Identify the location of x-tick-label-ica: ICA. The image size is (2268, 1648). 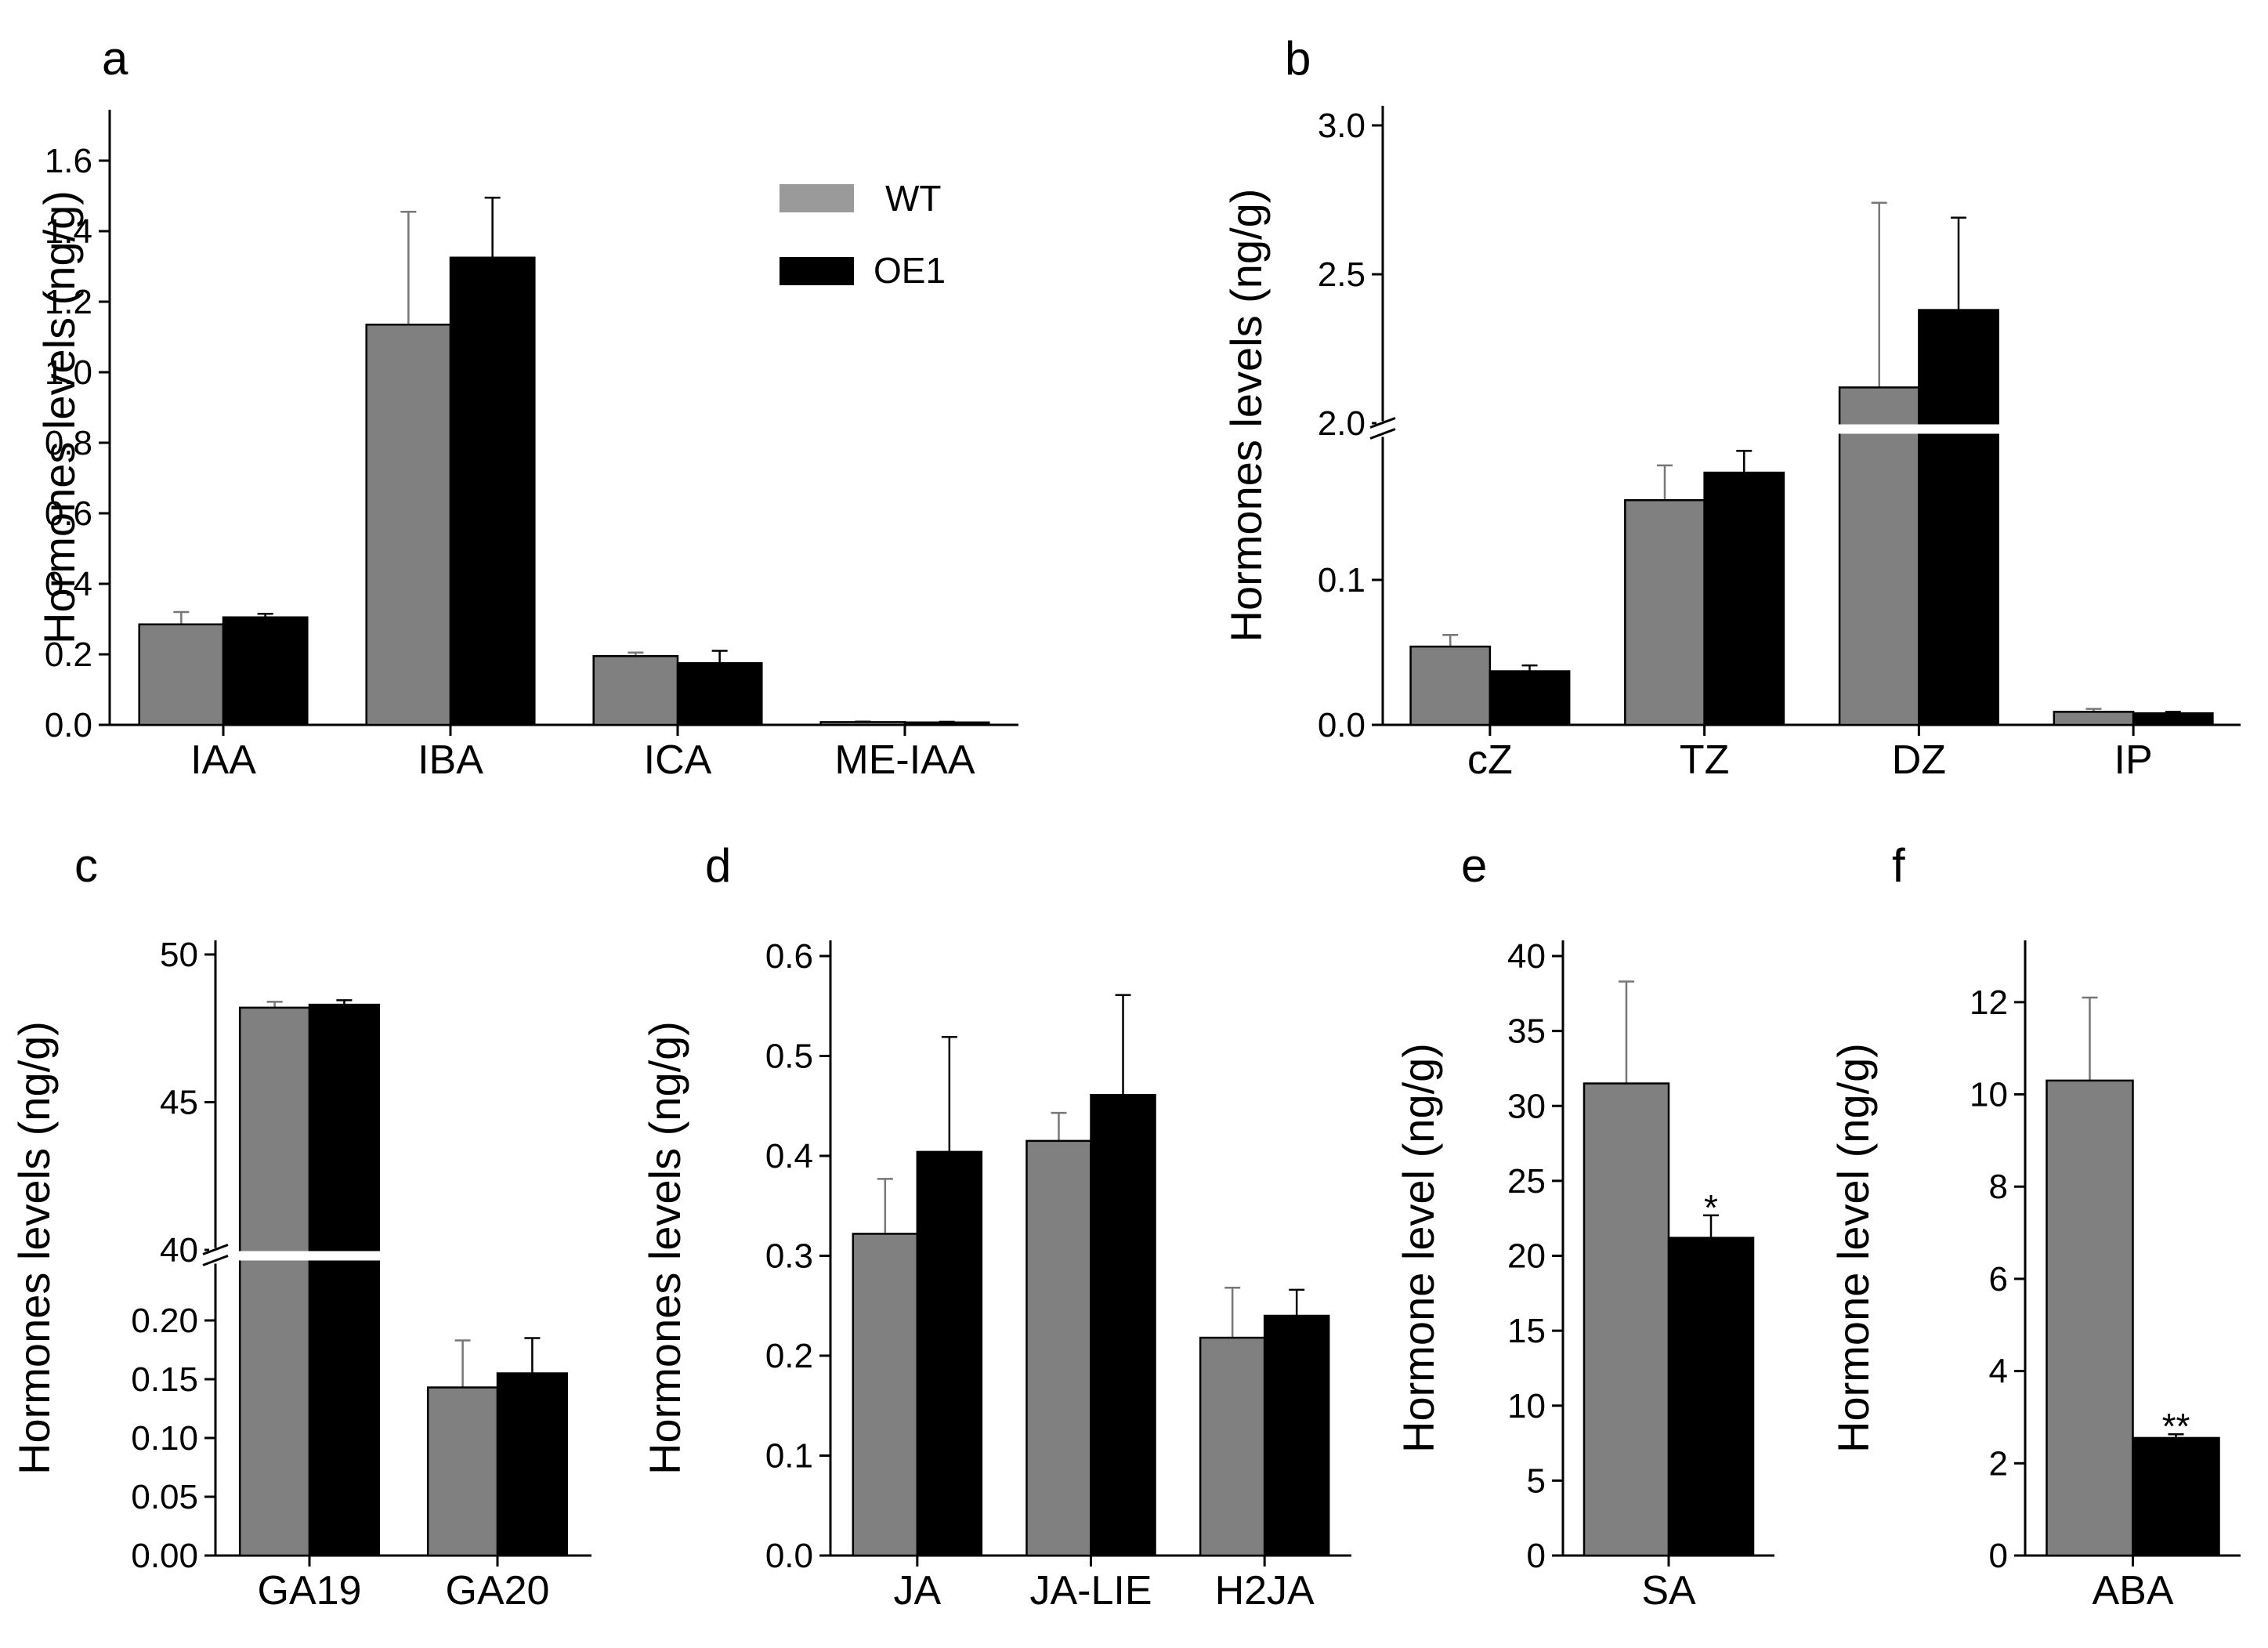
(678, 760).